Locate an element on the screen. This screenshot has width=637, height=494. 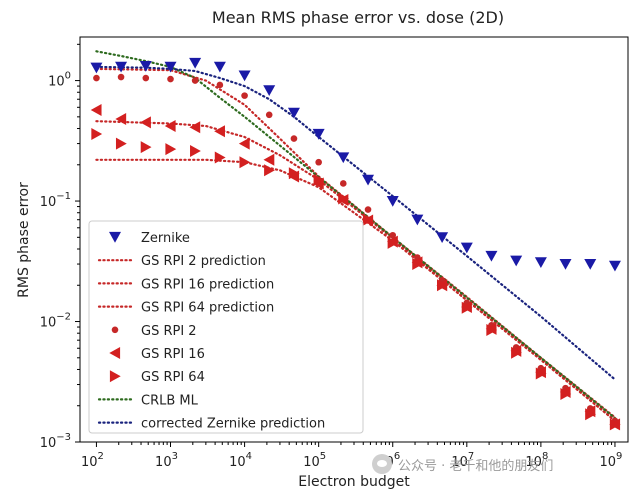
x-tick-label: 10⁸ is located at coordinates (536, 460).